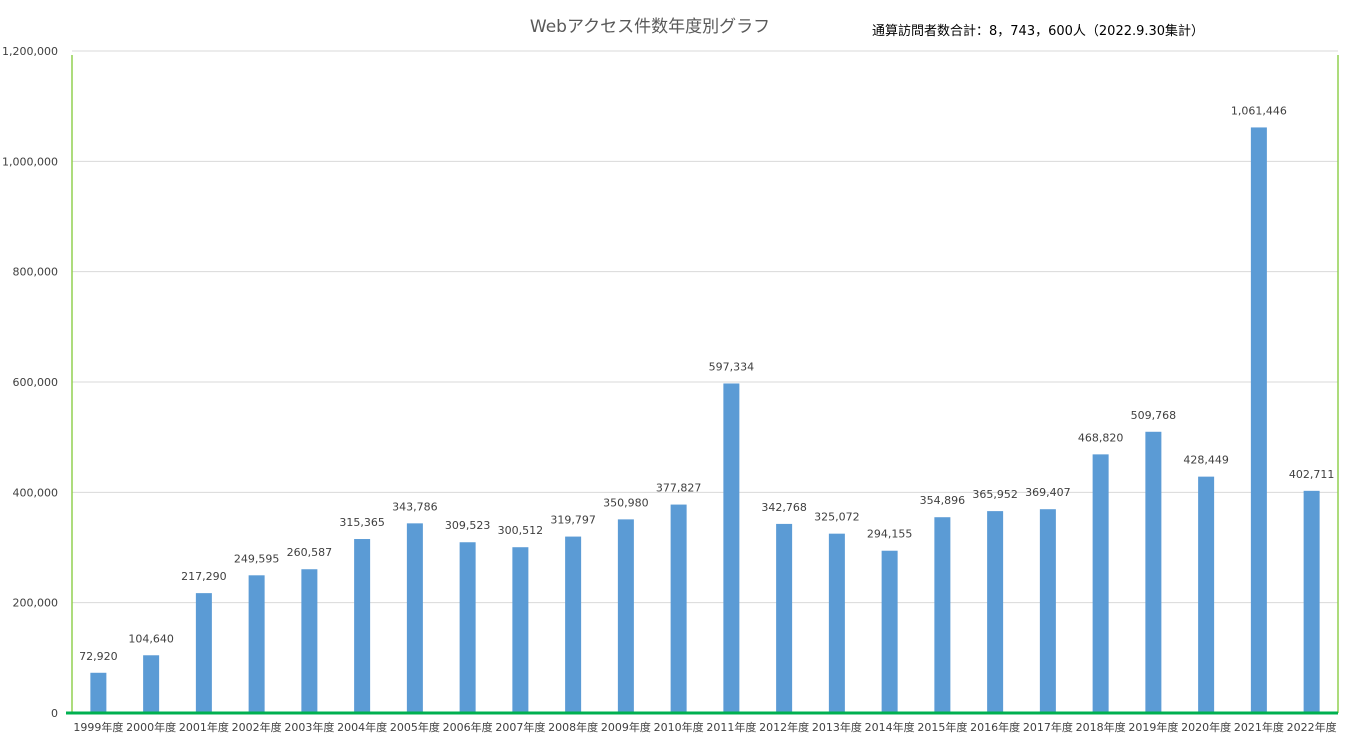 This screenshot has width=1353, height=748. Describe the element at coordinates (1101, 727) in the screenshot. I see `x-tick-label: 2018年度` at that location.